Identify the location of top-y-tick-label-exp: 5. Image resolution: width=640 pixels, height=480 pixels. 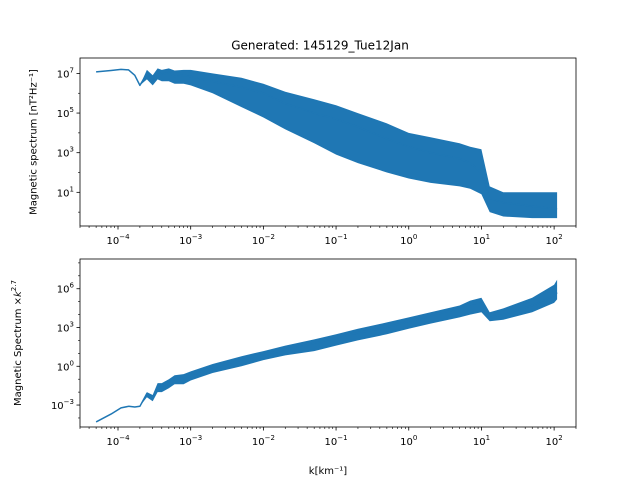
(72, 110).